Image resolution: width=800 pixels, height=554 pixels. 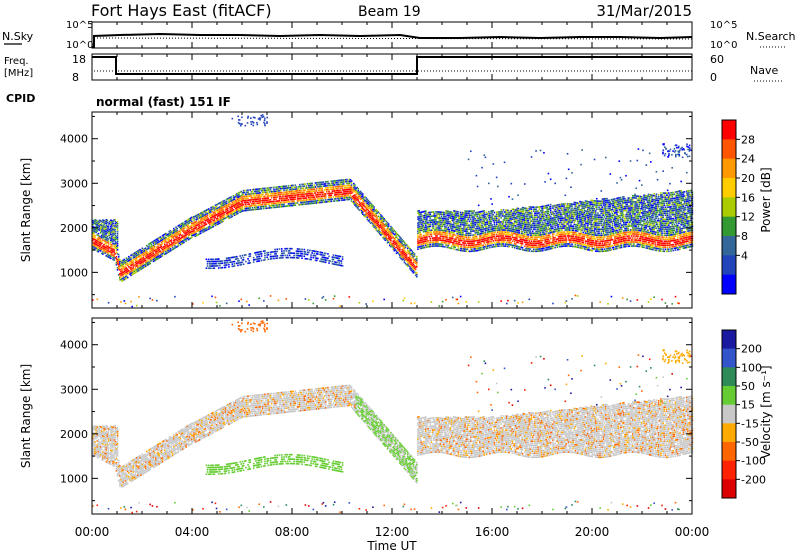 What do you see at coordinates (592, 532) in the screenshot?
I see `x-tick-label: 20:00` at bounding box center [592, 532].